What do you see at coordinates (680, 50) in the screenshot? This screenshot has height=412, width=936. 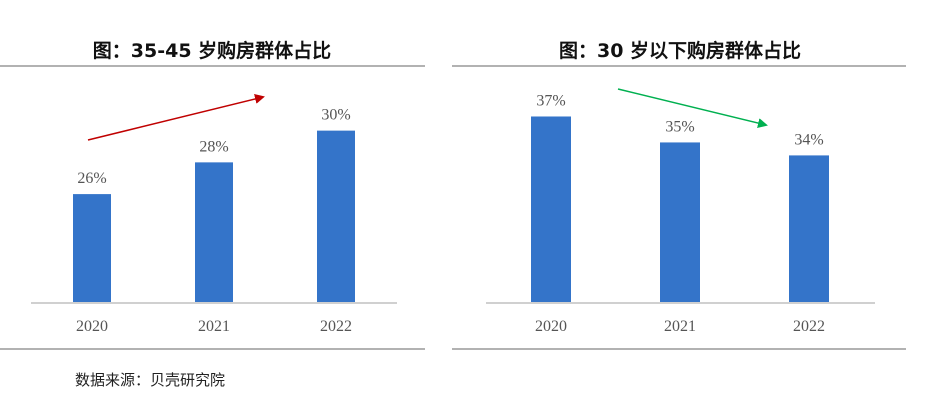 I see `chart-title-right: 图：30 岁以下购房群体占比` at bounding box center [680, 50].